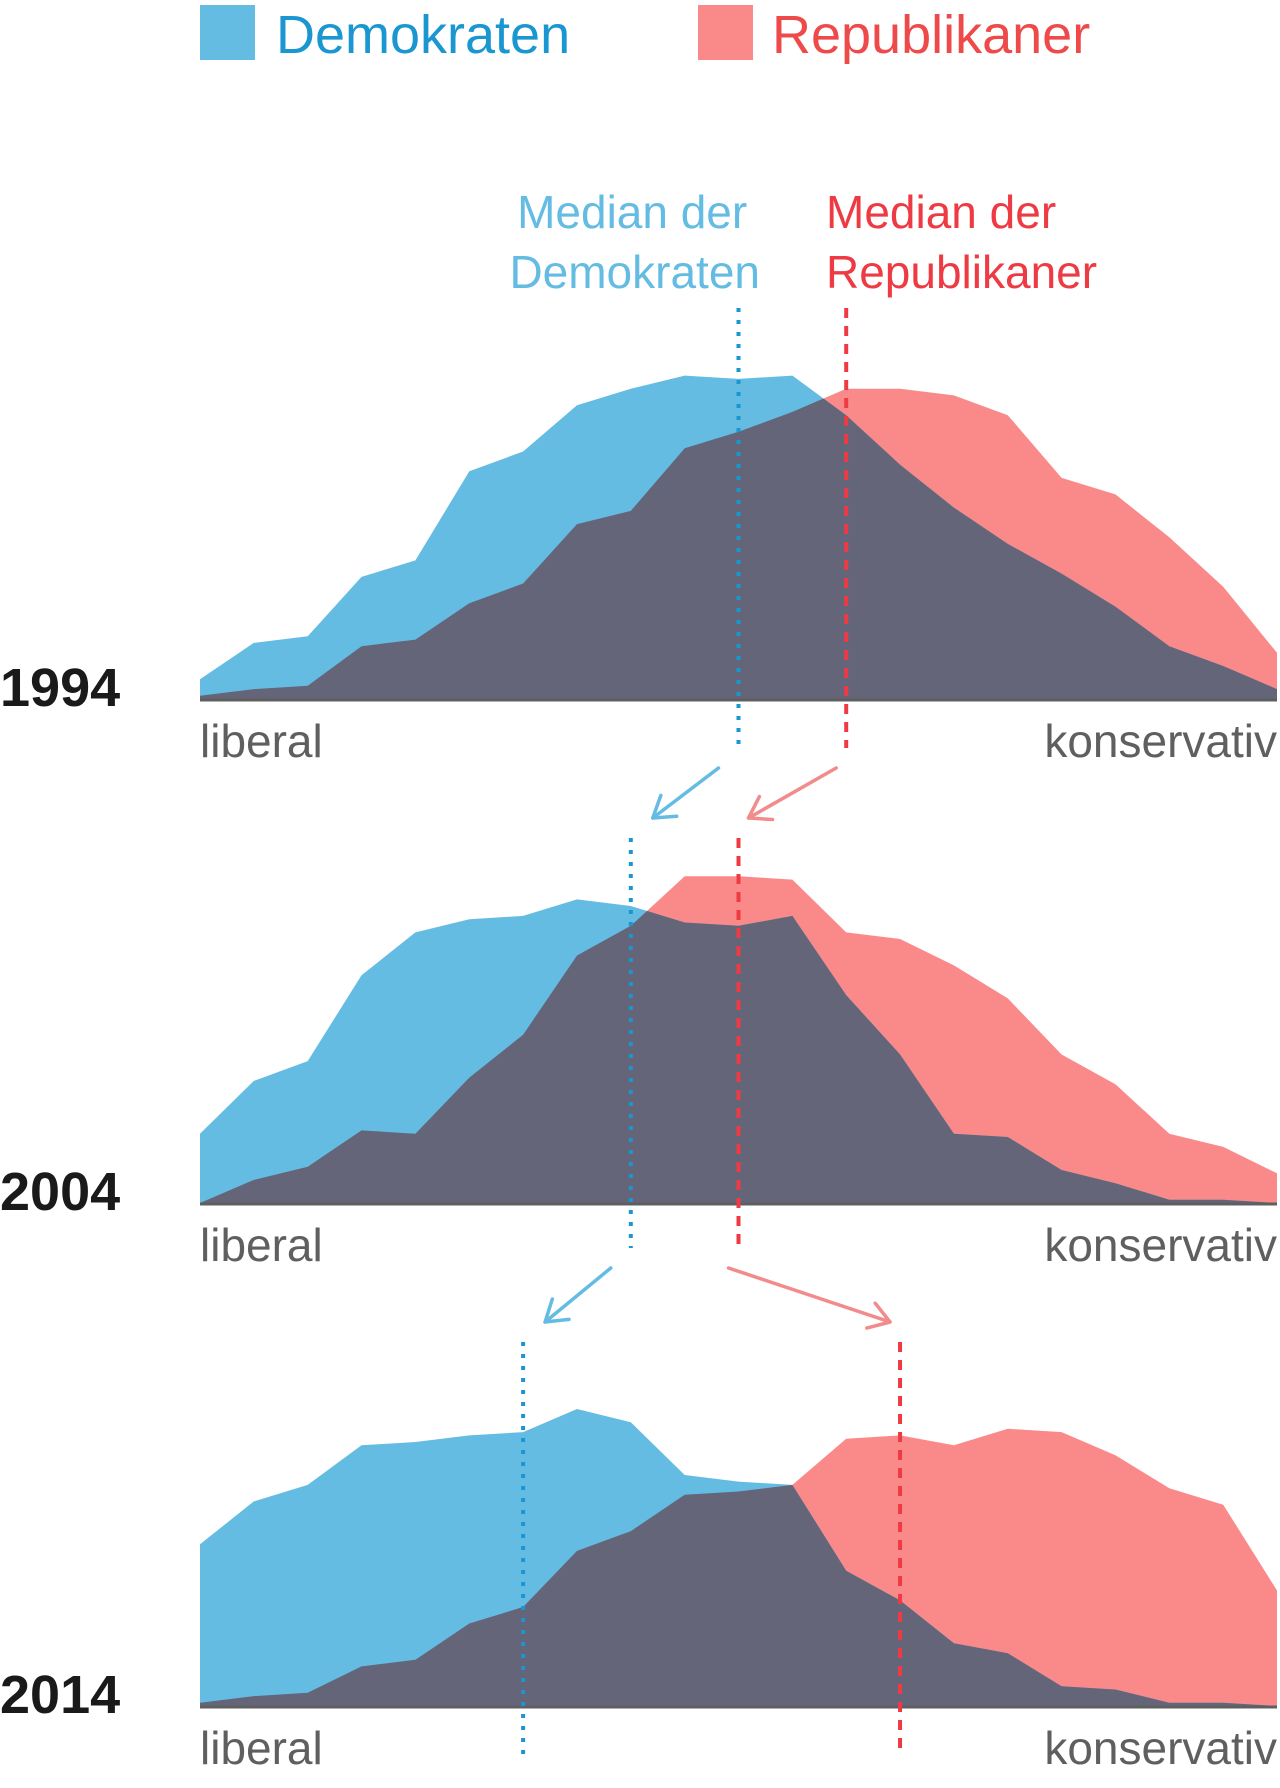 Image resolution: width=1280 pixels, height=1788 pixels. Describe the element at coordinates (634, 272) in the screenshot. I see `median-label-dem-line-2: Demokraten` at that location.